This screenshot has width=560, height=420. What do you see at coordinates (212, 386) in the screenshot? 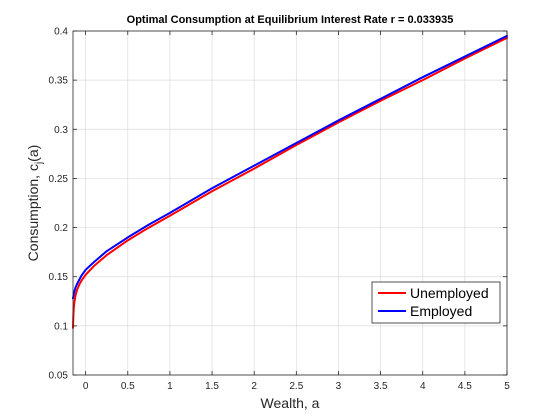
I see `x-tick-label: 1.5` at bounding box center [212, 386].